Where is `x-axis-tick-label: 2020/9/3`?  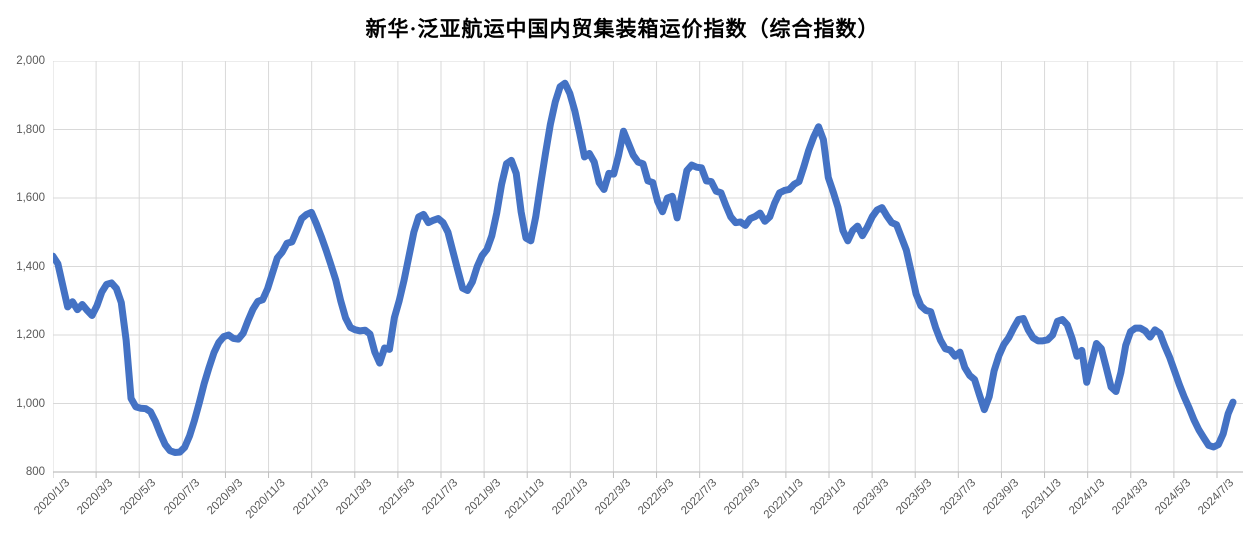 x-axis-tick-label: 2020/9/3 is located at coordinates (224, 497).